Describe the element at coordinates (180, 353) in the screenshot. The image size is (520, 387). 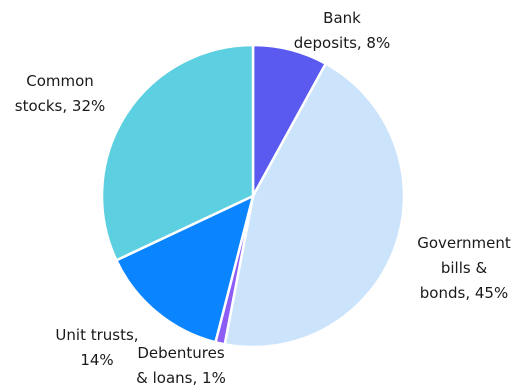
I see `slice-label-line: Debentures` at that location.